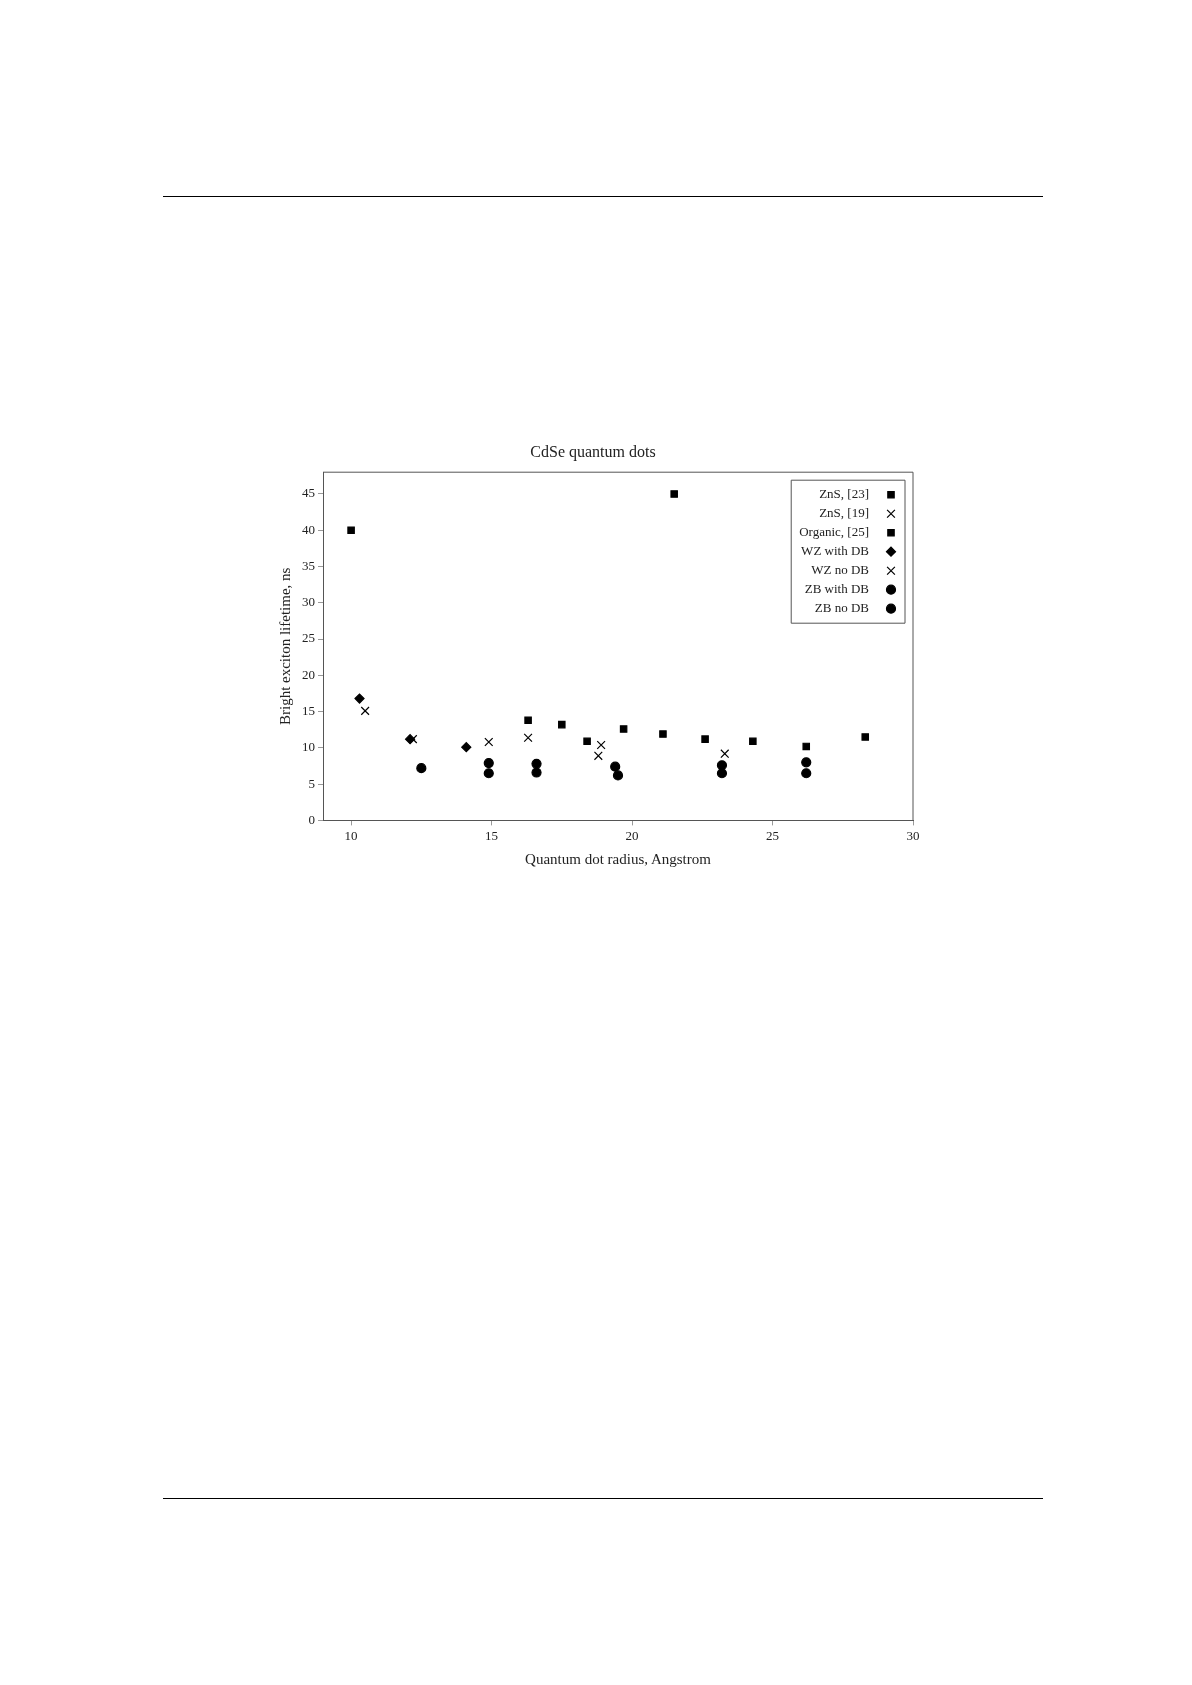 The width and height of the screenshot is (1192, 1685). I want to click on legend-label: WZ no DB, so click(840, 570).